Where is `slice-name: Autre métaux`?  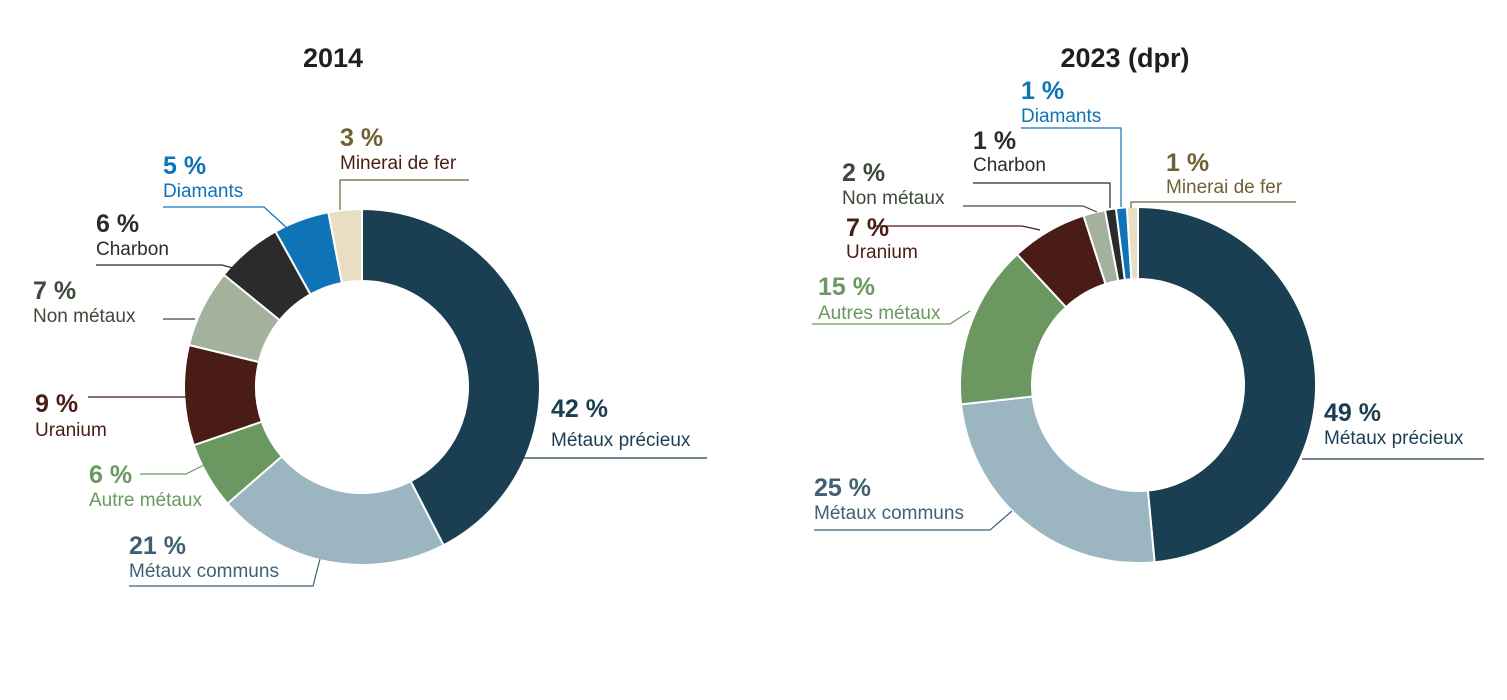
slice-name: Autre métaux is located at coordinates (145, 500).